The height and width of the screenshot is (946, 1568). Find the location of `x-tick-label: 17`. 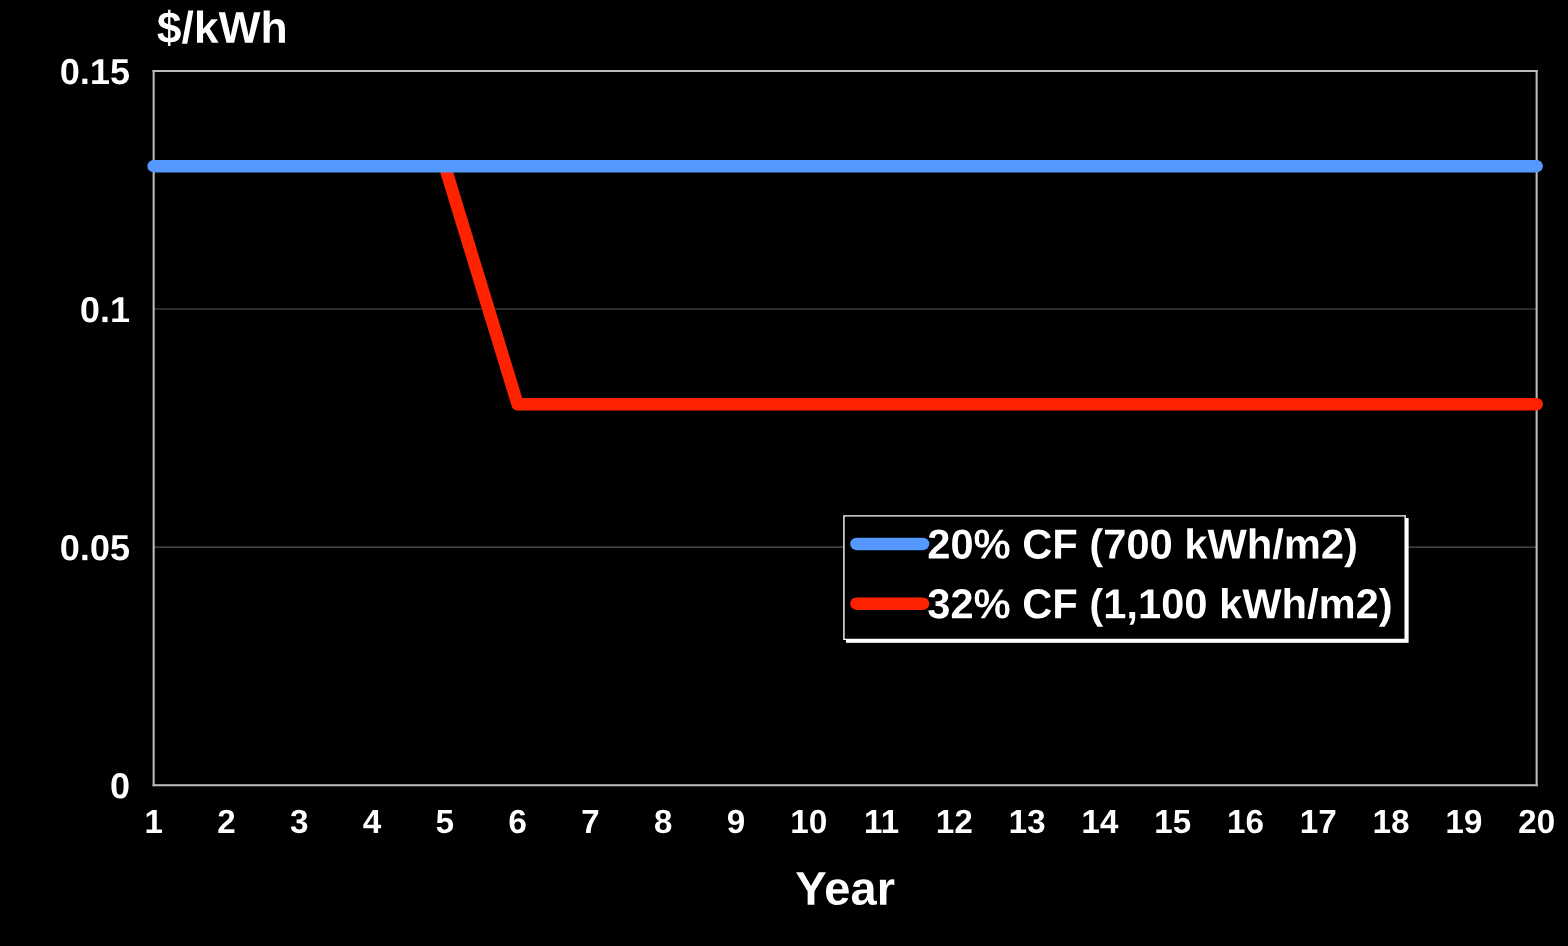

x-tick-label: 17 is located at coordinates (1318, 821).